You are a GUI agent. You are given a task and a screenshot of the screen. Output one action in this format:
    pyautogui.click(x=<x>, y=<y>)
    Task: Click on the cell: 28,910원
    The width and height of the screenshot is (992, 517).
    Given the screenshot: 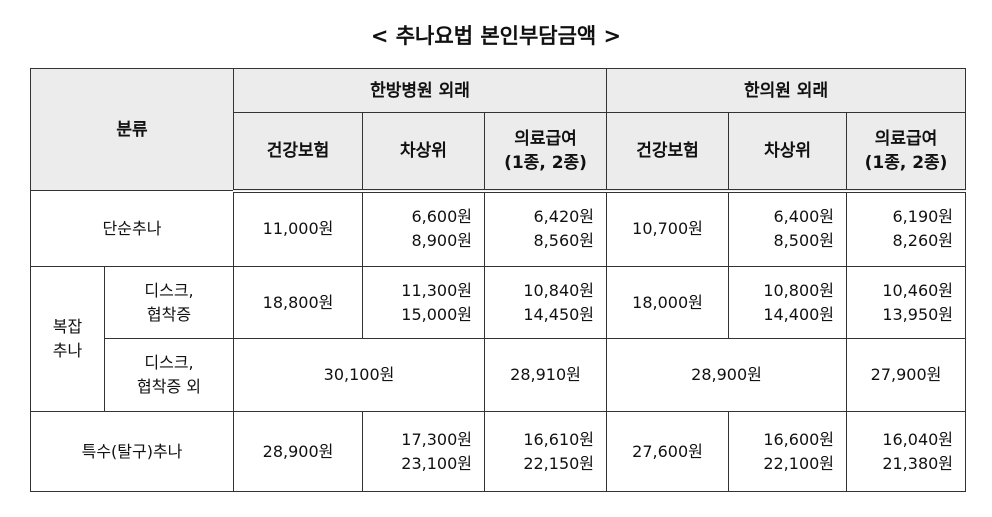 What is the action you would take?
    pyautogui.click(x=545, y=375)
    